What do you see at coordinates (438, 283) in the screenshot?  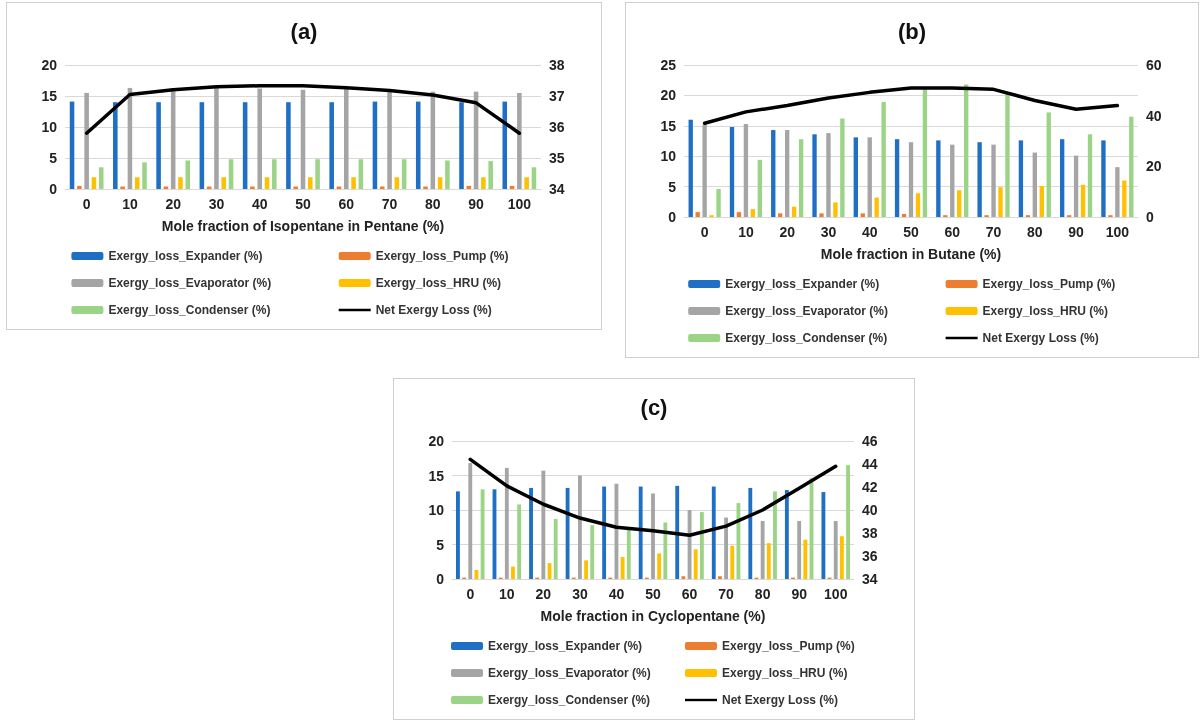 I see `legend-label: Exergy_loss_HRU (%)` at bounding box center [438, 283].